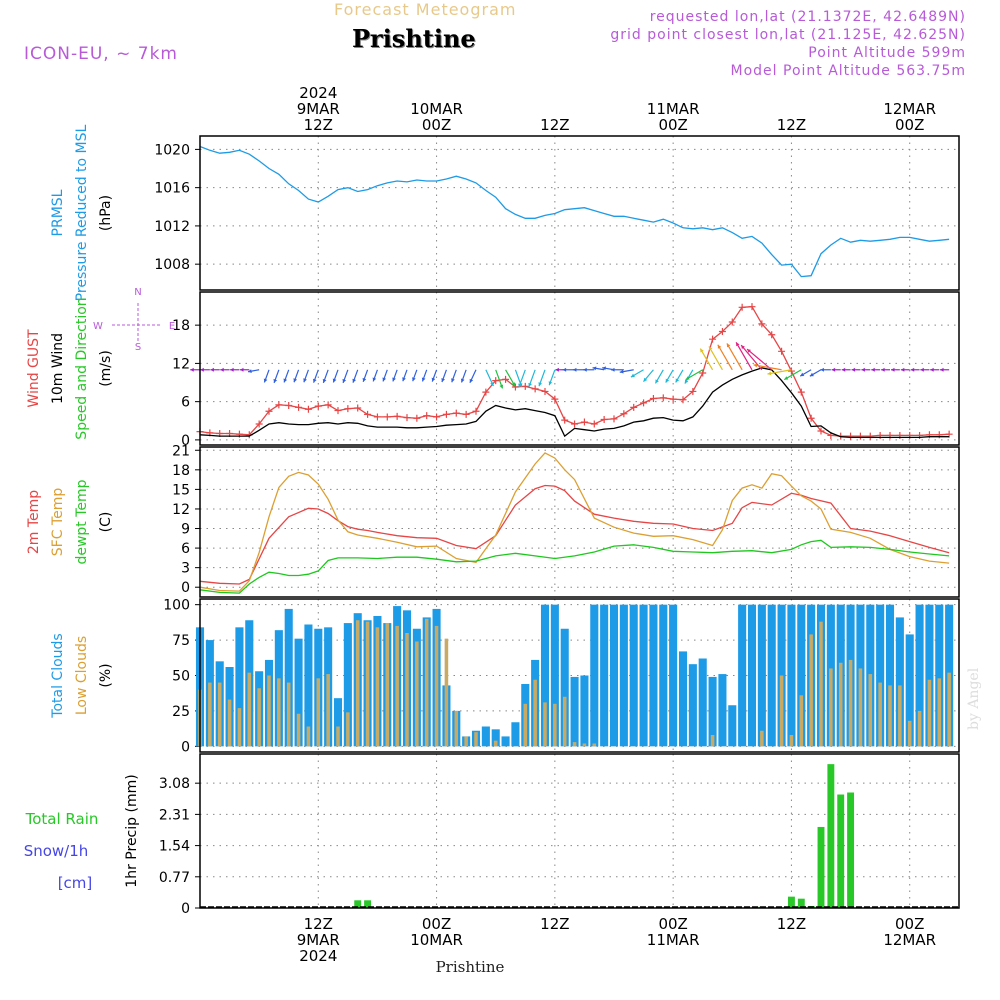  Describe the element at coordinates (470, 967) in the screenshot. I see `footer-station: Prishtine` at that location.